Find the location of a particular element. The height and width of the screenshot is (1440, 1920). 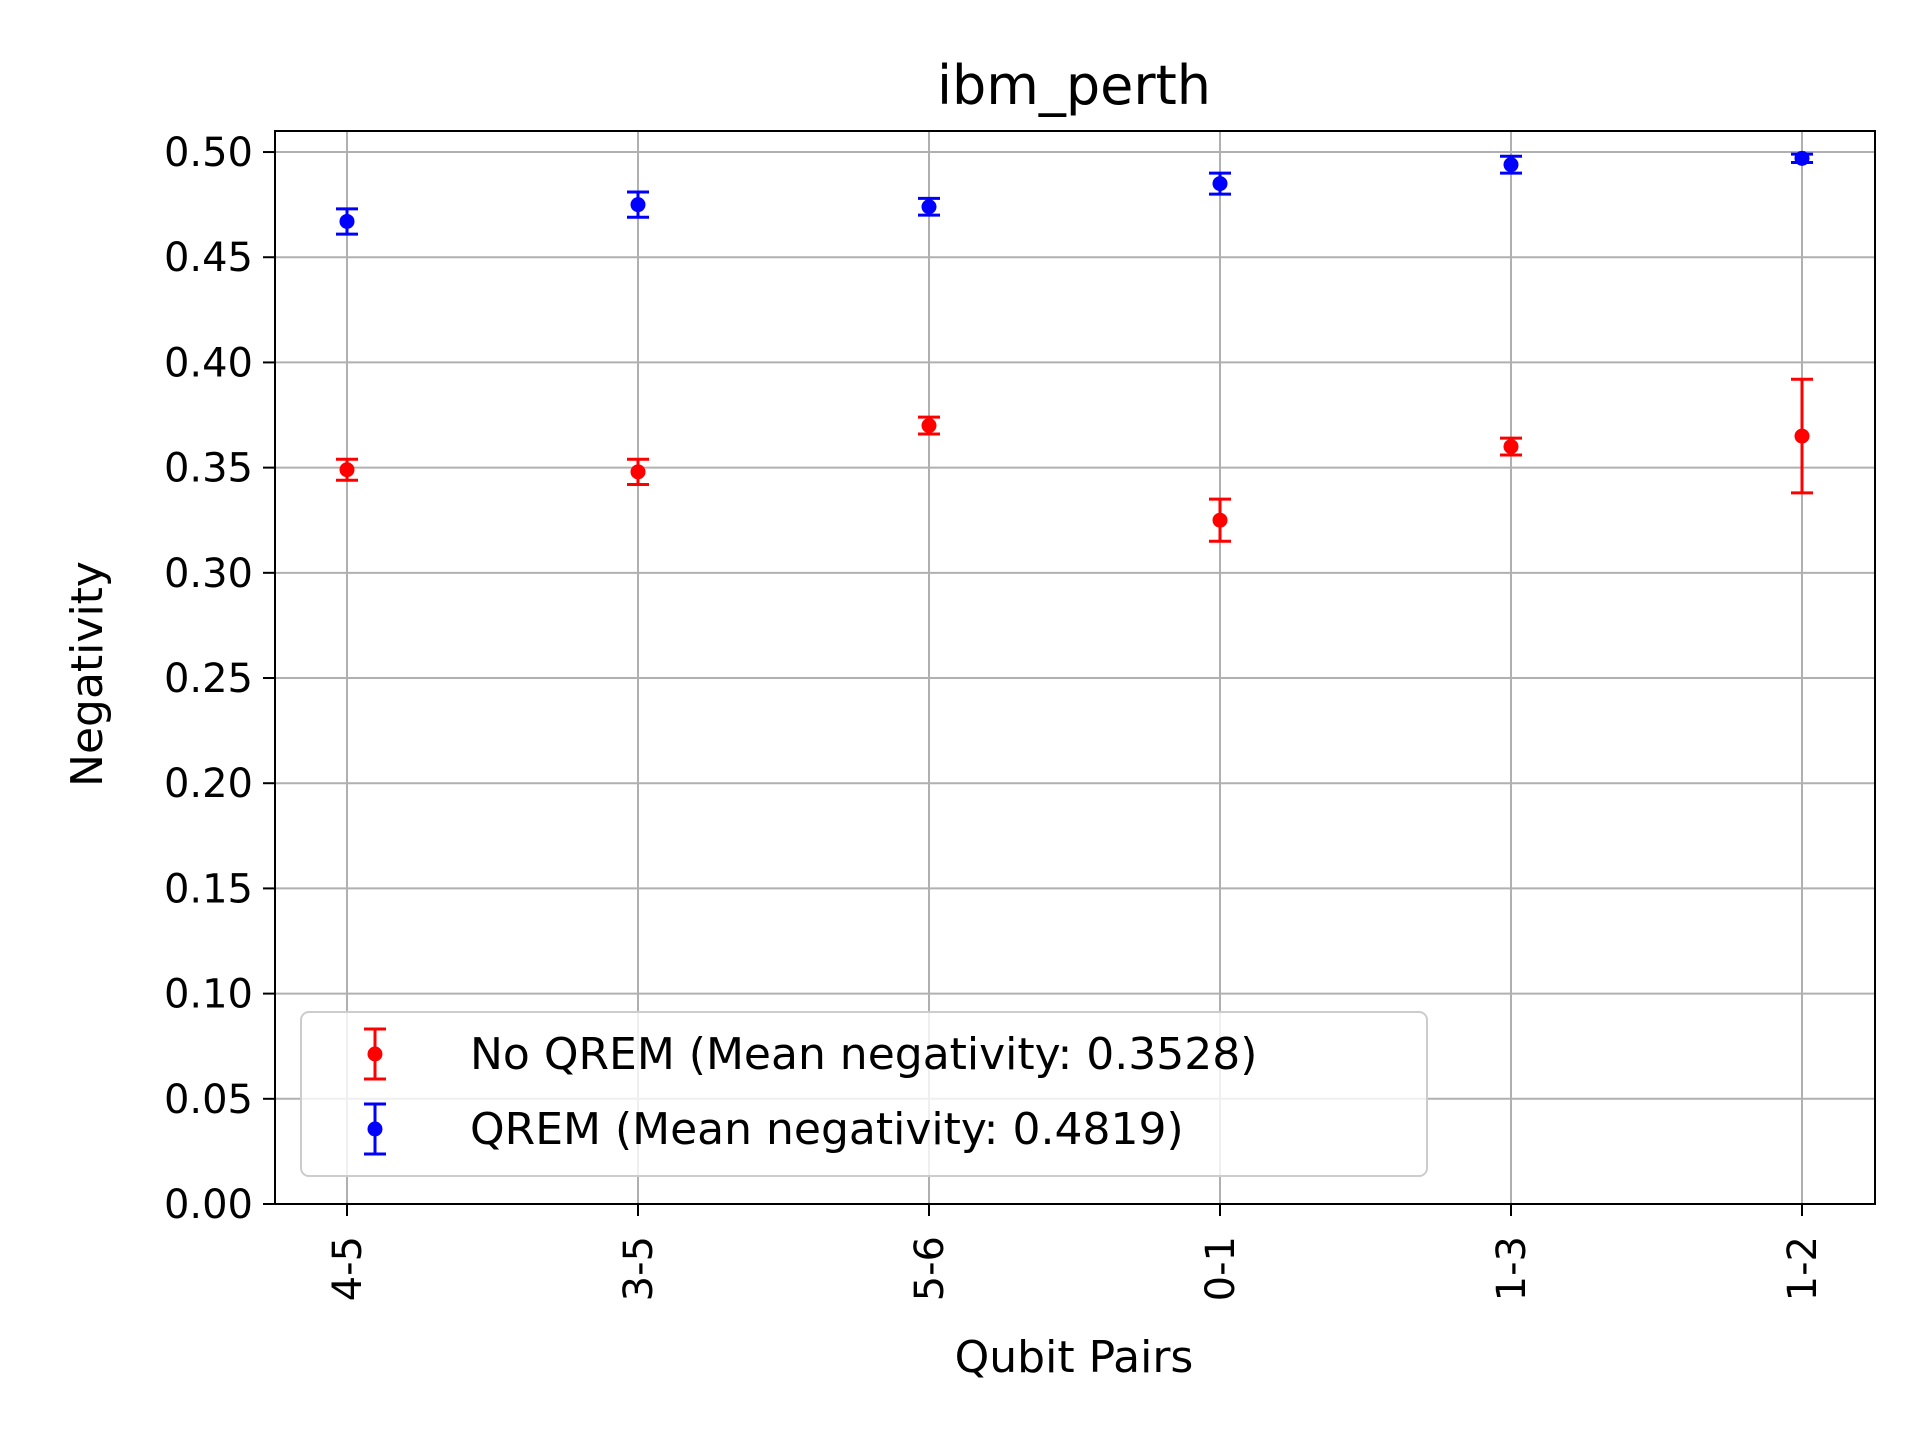

y-tick-label: 0.25 is located at coordinates (208, 679).